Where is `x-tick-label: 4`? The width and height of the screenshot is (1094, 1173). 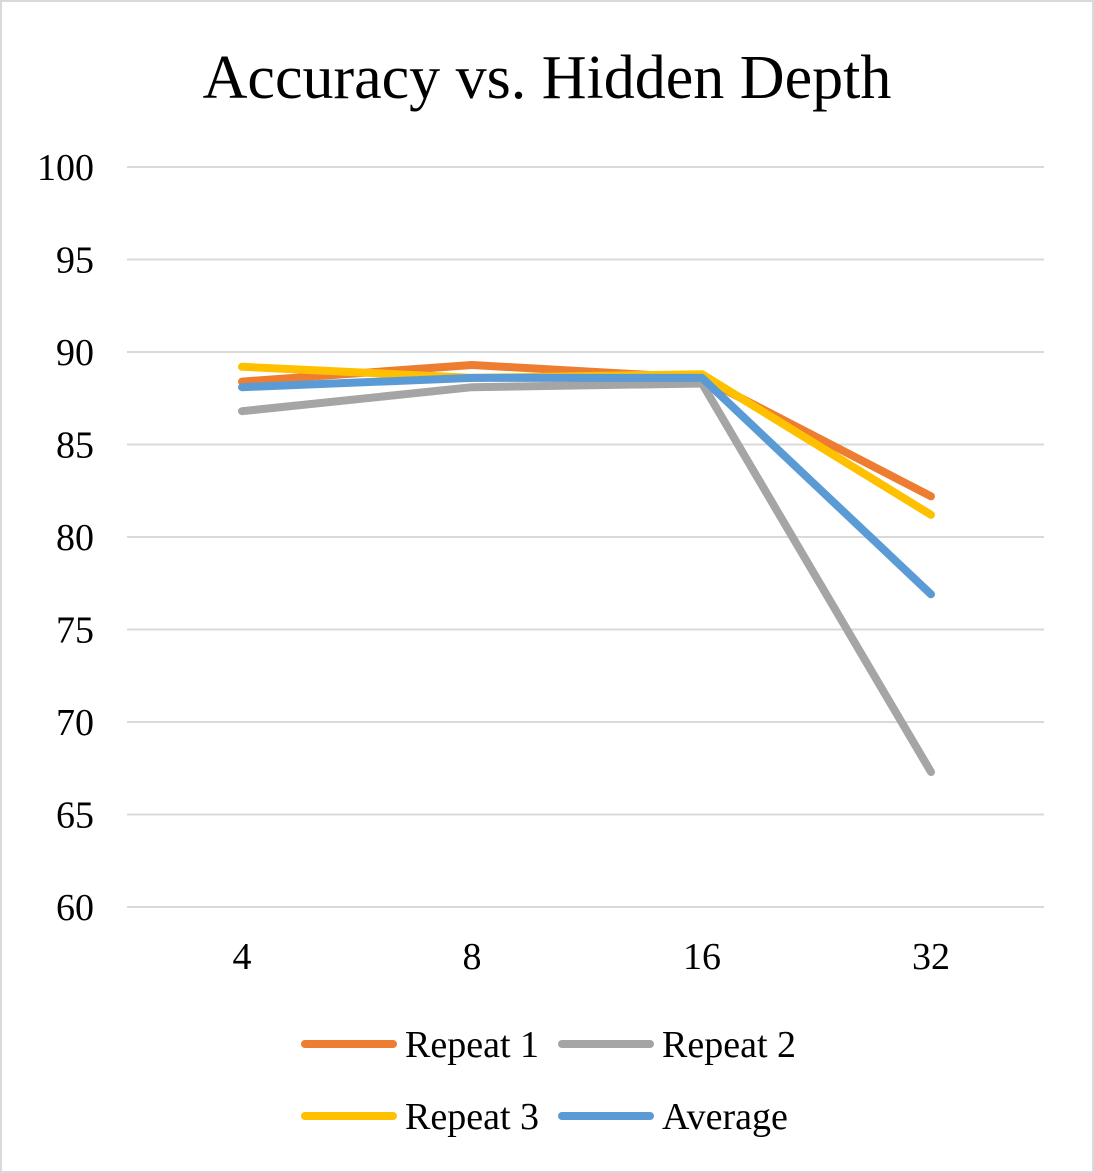
x-tick-label: 4 is located at coordinates (242, 957).